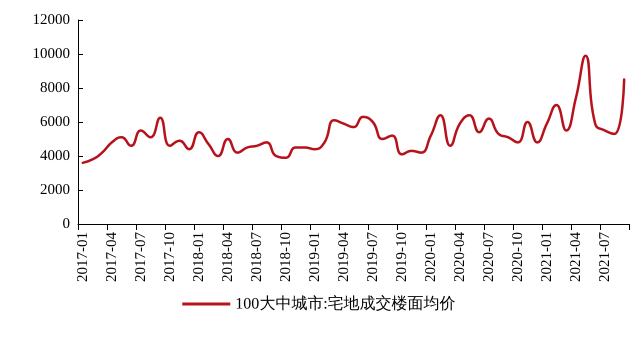 The image size is (638, 339). Describe the element at coordinates (372, 257) in the screenshot. I see `x-tick-label: 2019-07` at that location.